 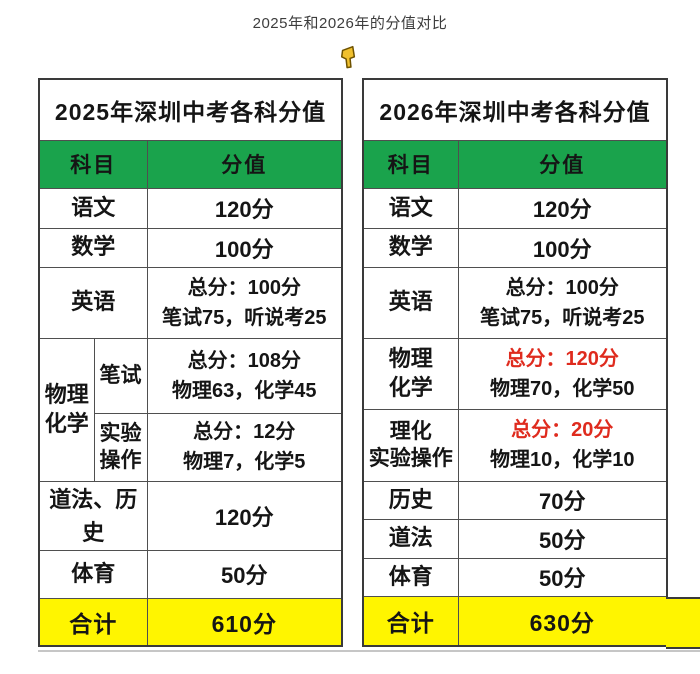 I want to click on total-row: 合计 610分, so click(x=190, y=622).